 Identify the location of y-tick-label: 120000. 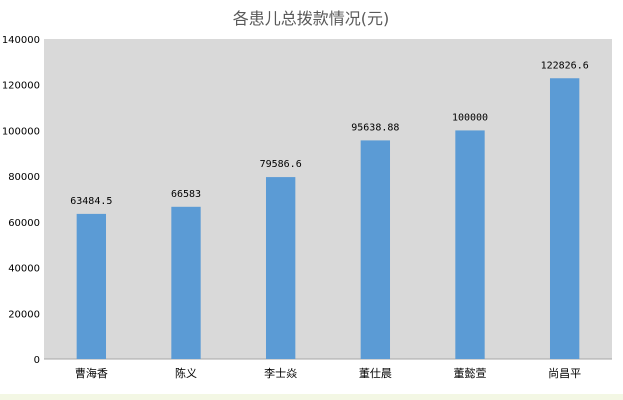
(21, 86).